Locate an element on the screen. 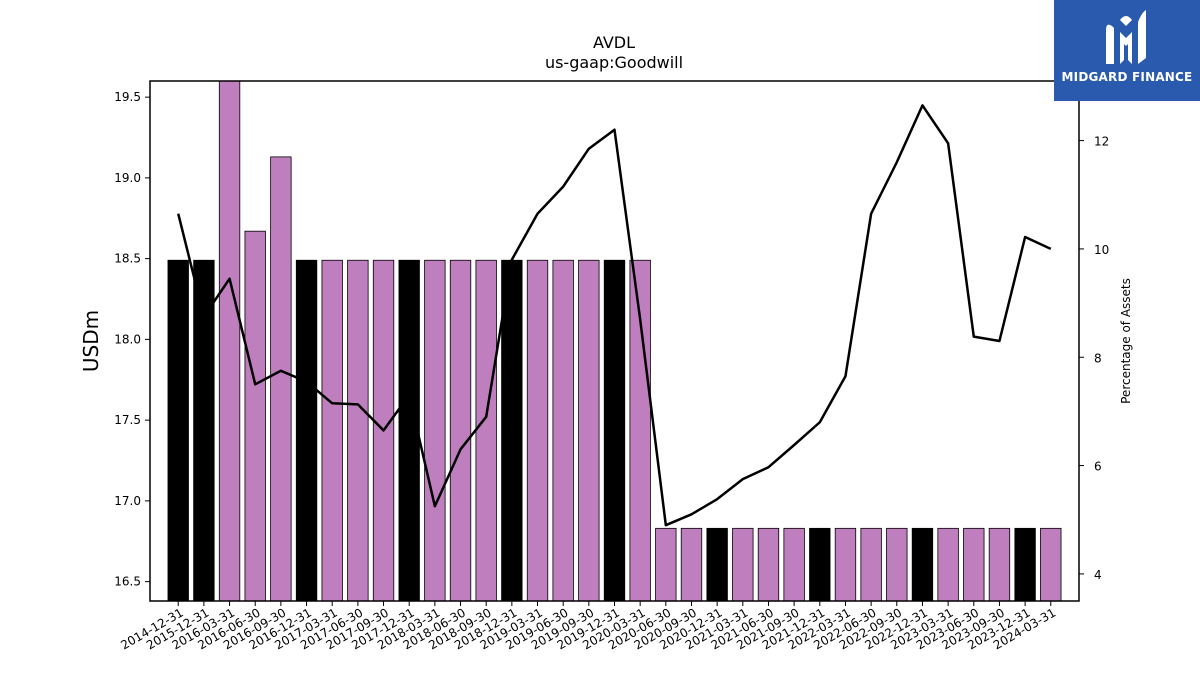 The height and width of the screenshot is (675, 1200). y-tick-label-left: 19.0 is located at coordinates (127, 178).